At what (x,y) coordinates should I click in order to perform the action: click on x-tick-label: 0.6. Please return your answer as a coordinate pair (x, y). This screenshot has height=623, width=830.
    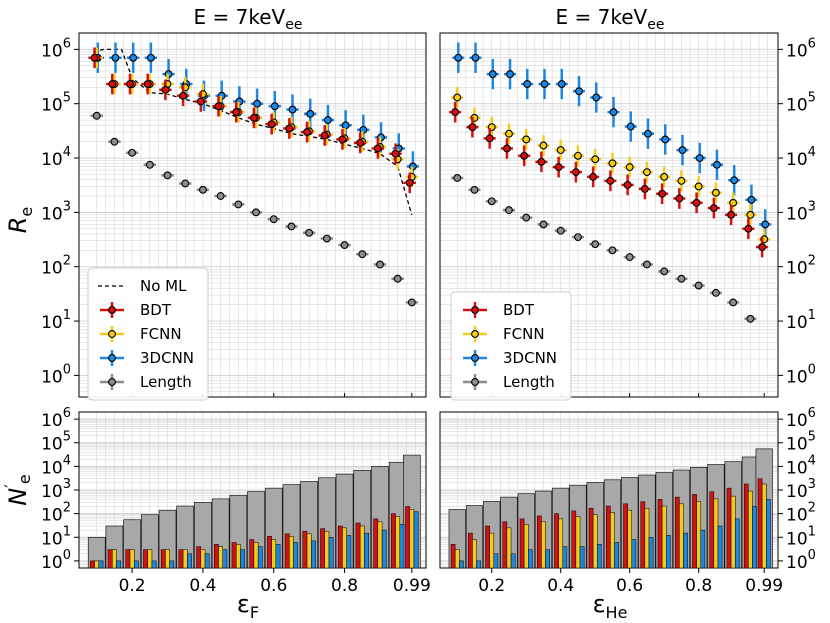
    Looking at the image, I should click on (273, 586).